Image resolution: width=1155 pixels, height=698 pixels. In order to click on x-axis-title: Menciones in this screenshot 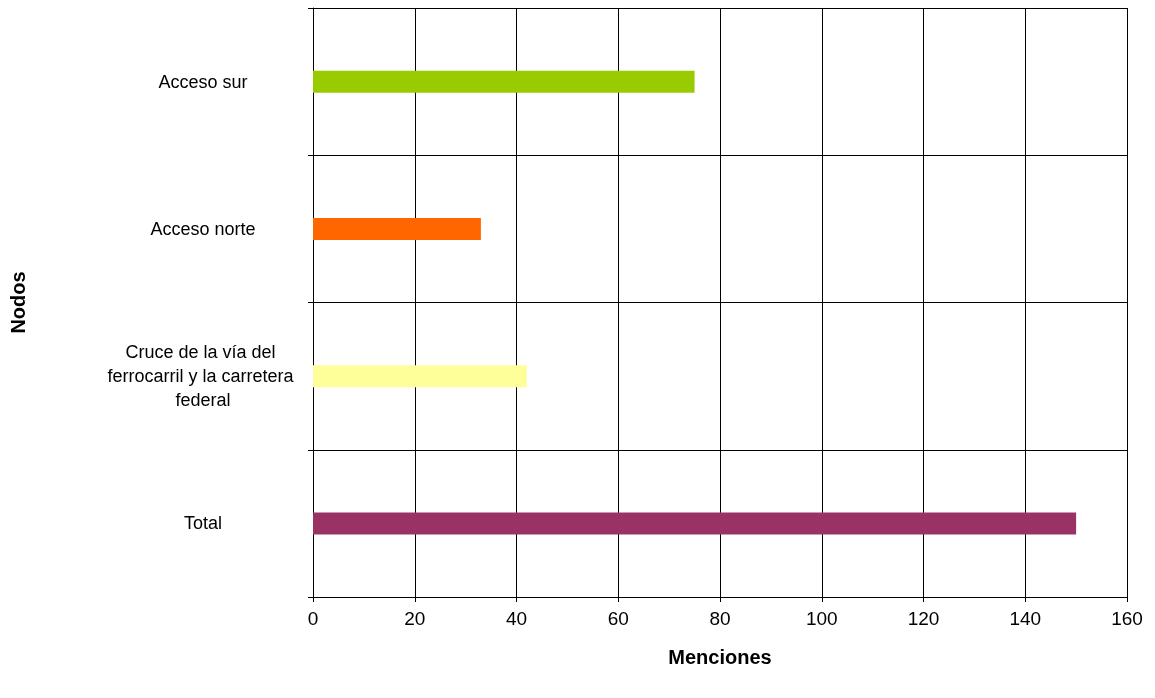, I will do `click(720, 657)`.